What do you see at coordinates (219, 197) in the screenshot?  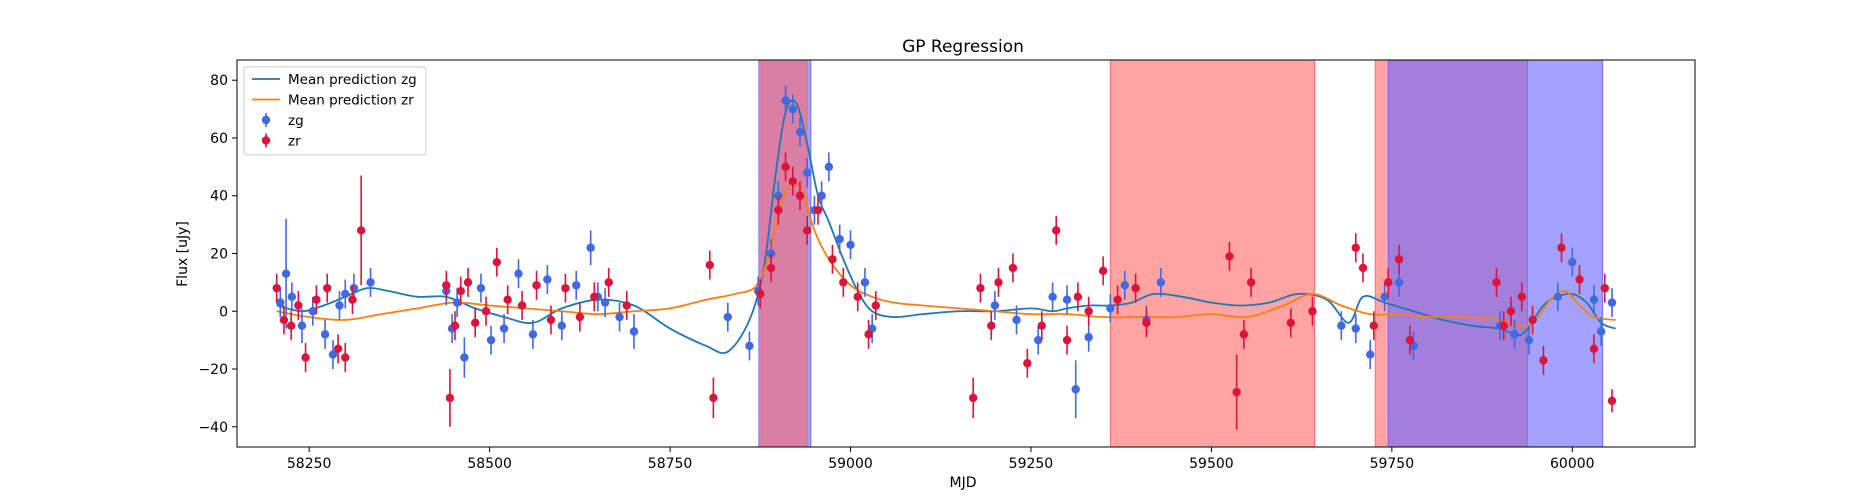 I see `y-tick-label: 40` at bounding box center [219, 197].